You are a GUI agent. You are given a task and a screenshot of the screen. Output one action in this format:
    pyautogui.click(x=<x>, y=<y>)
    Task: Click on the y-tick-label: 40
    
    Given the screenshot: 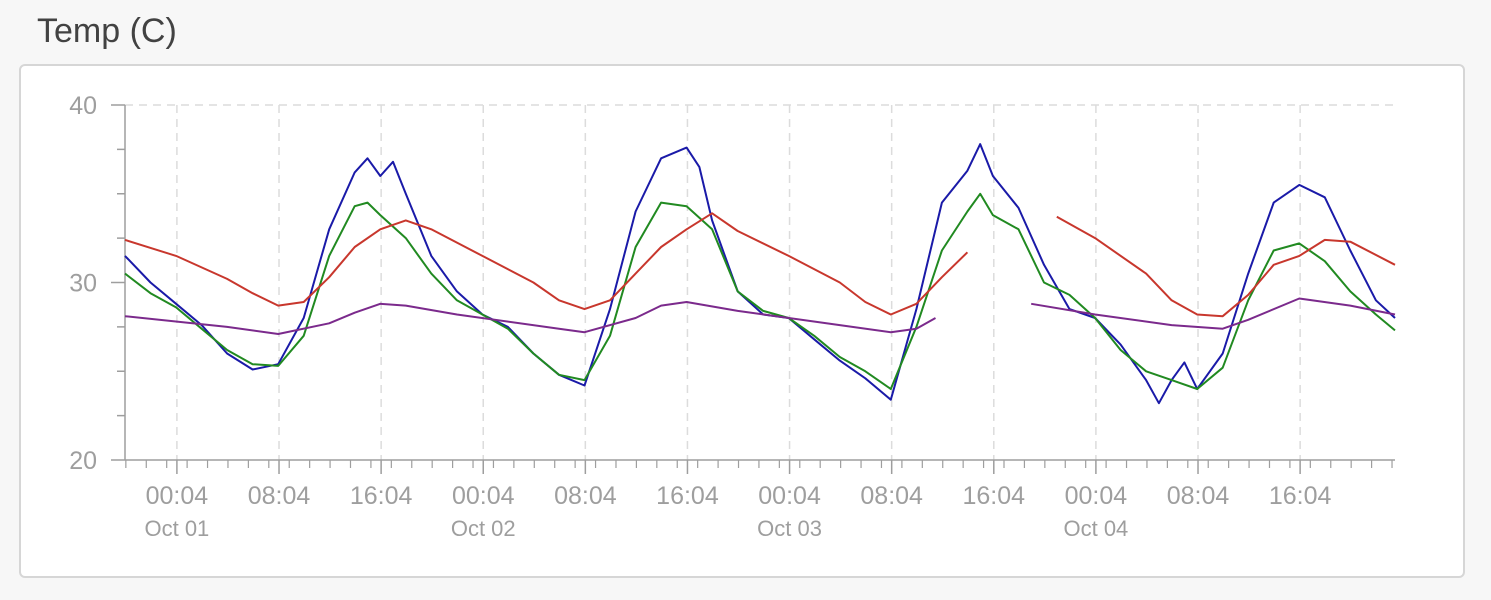 What is the action you would take?
    pyautogui.click(x=83, y=106)
    